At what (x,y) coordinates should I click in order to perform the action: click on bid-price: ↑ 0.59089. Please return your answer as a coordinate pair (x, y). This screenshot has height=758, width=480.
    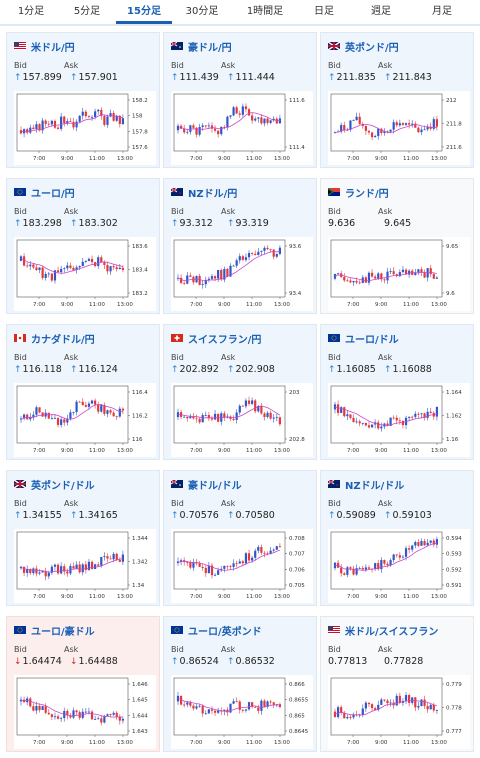
    Looking at the image, I should click on (353, 515).